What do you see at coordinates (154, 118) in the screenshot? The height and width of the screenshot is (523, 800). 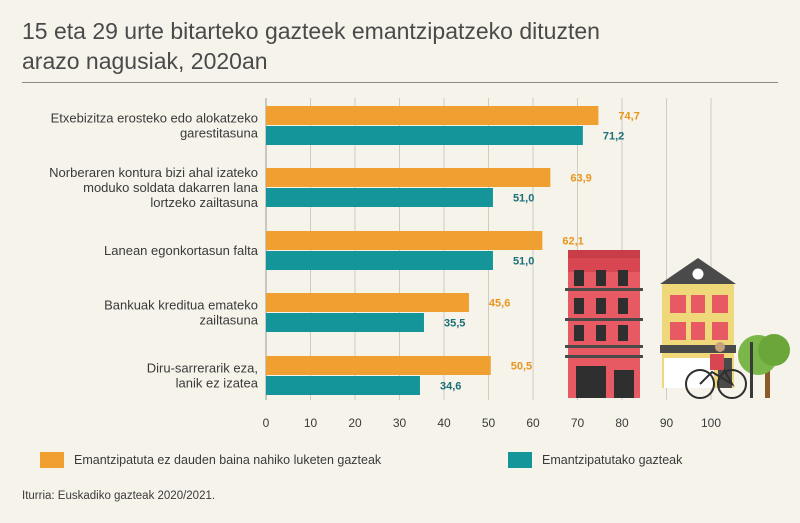 I see `category-label: Etxebizitza erosteko edo alokatzeko` at bounding box center [154, 118].